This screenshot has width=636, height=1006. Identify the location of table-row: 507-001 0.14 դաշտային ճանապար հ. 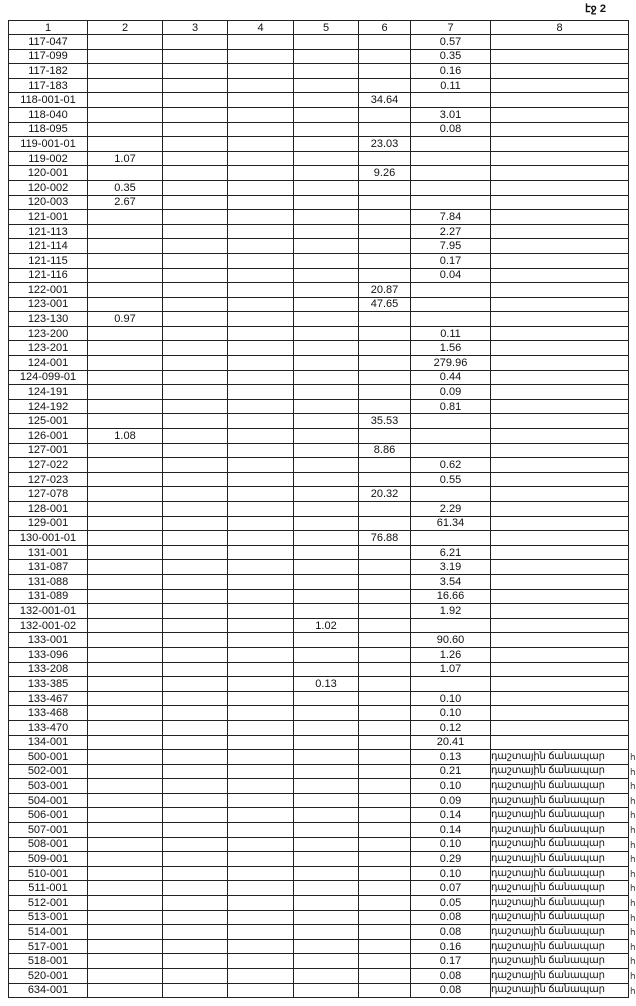
(322, 830).